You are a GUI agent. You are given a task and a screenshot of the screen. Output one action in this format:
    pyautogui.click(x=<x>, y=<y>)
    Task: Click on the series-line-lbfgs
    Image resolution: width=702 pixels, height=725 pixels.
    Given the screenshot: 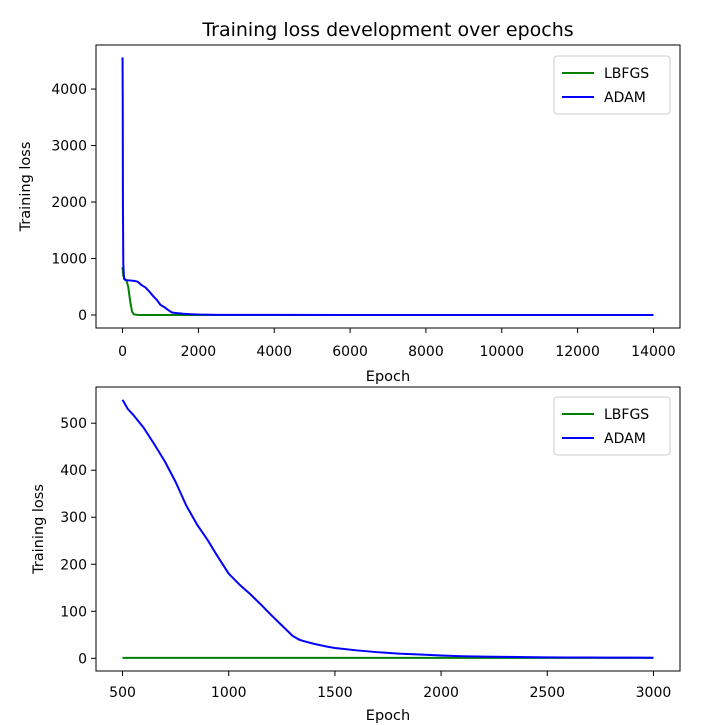 What is the action you would take?
    pyautogui.click(x=387, y=291)
    